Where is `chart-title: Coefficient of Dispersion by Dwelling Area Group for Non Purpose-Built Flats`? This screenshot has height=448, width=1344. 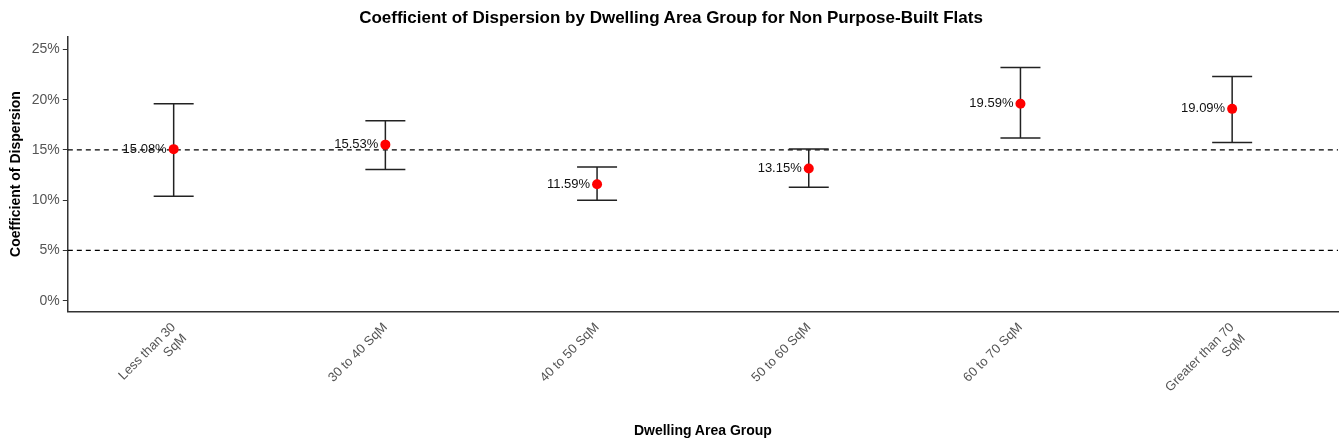
chart-title: Coefficient of Dispersion by Dwelling Area Group for Non Purpose-Built Flats is located at coordinates (671, 17).